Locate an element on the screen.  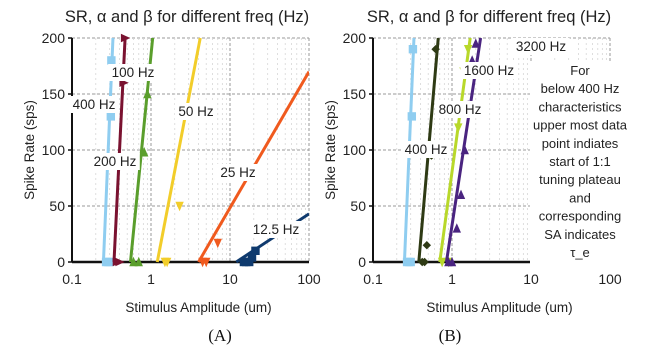
annotation-line: corresponding is located at coordinates (580, 216).